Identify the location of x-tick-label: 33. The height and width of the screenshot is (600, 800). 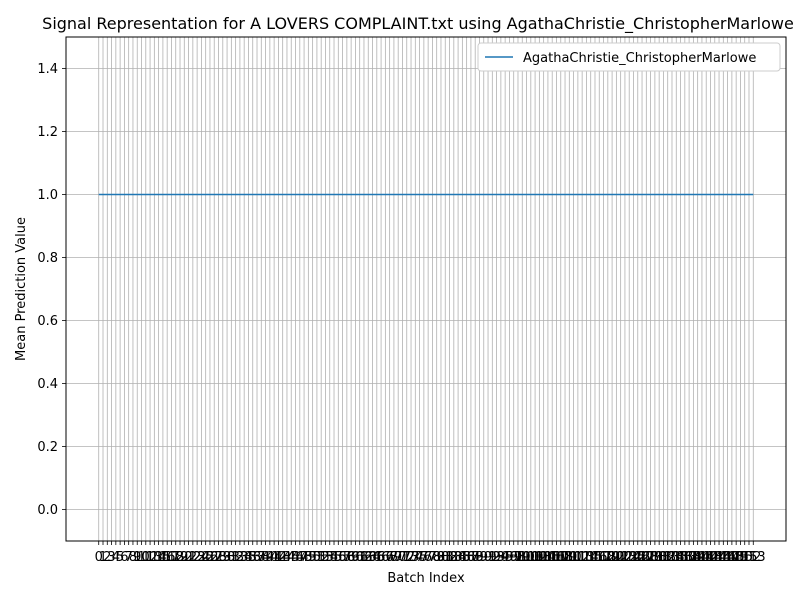
(240, 557).